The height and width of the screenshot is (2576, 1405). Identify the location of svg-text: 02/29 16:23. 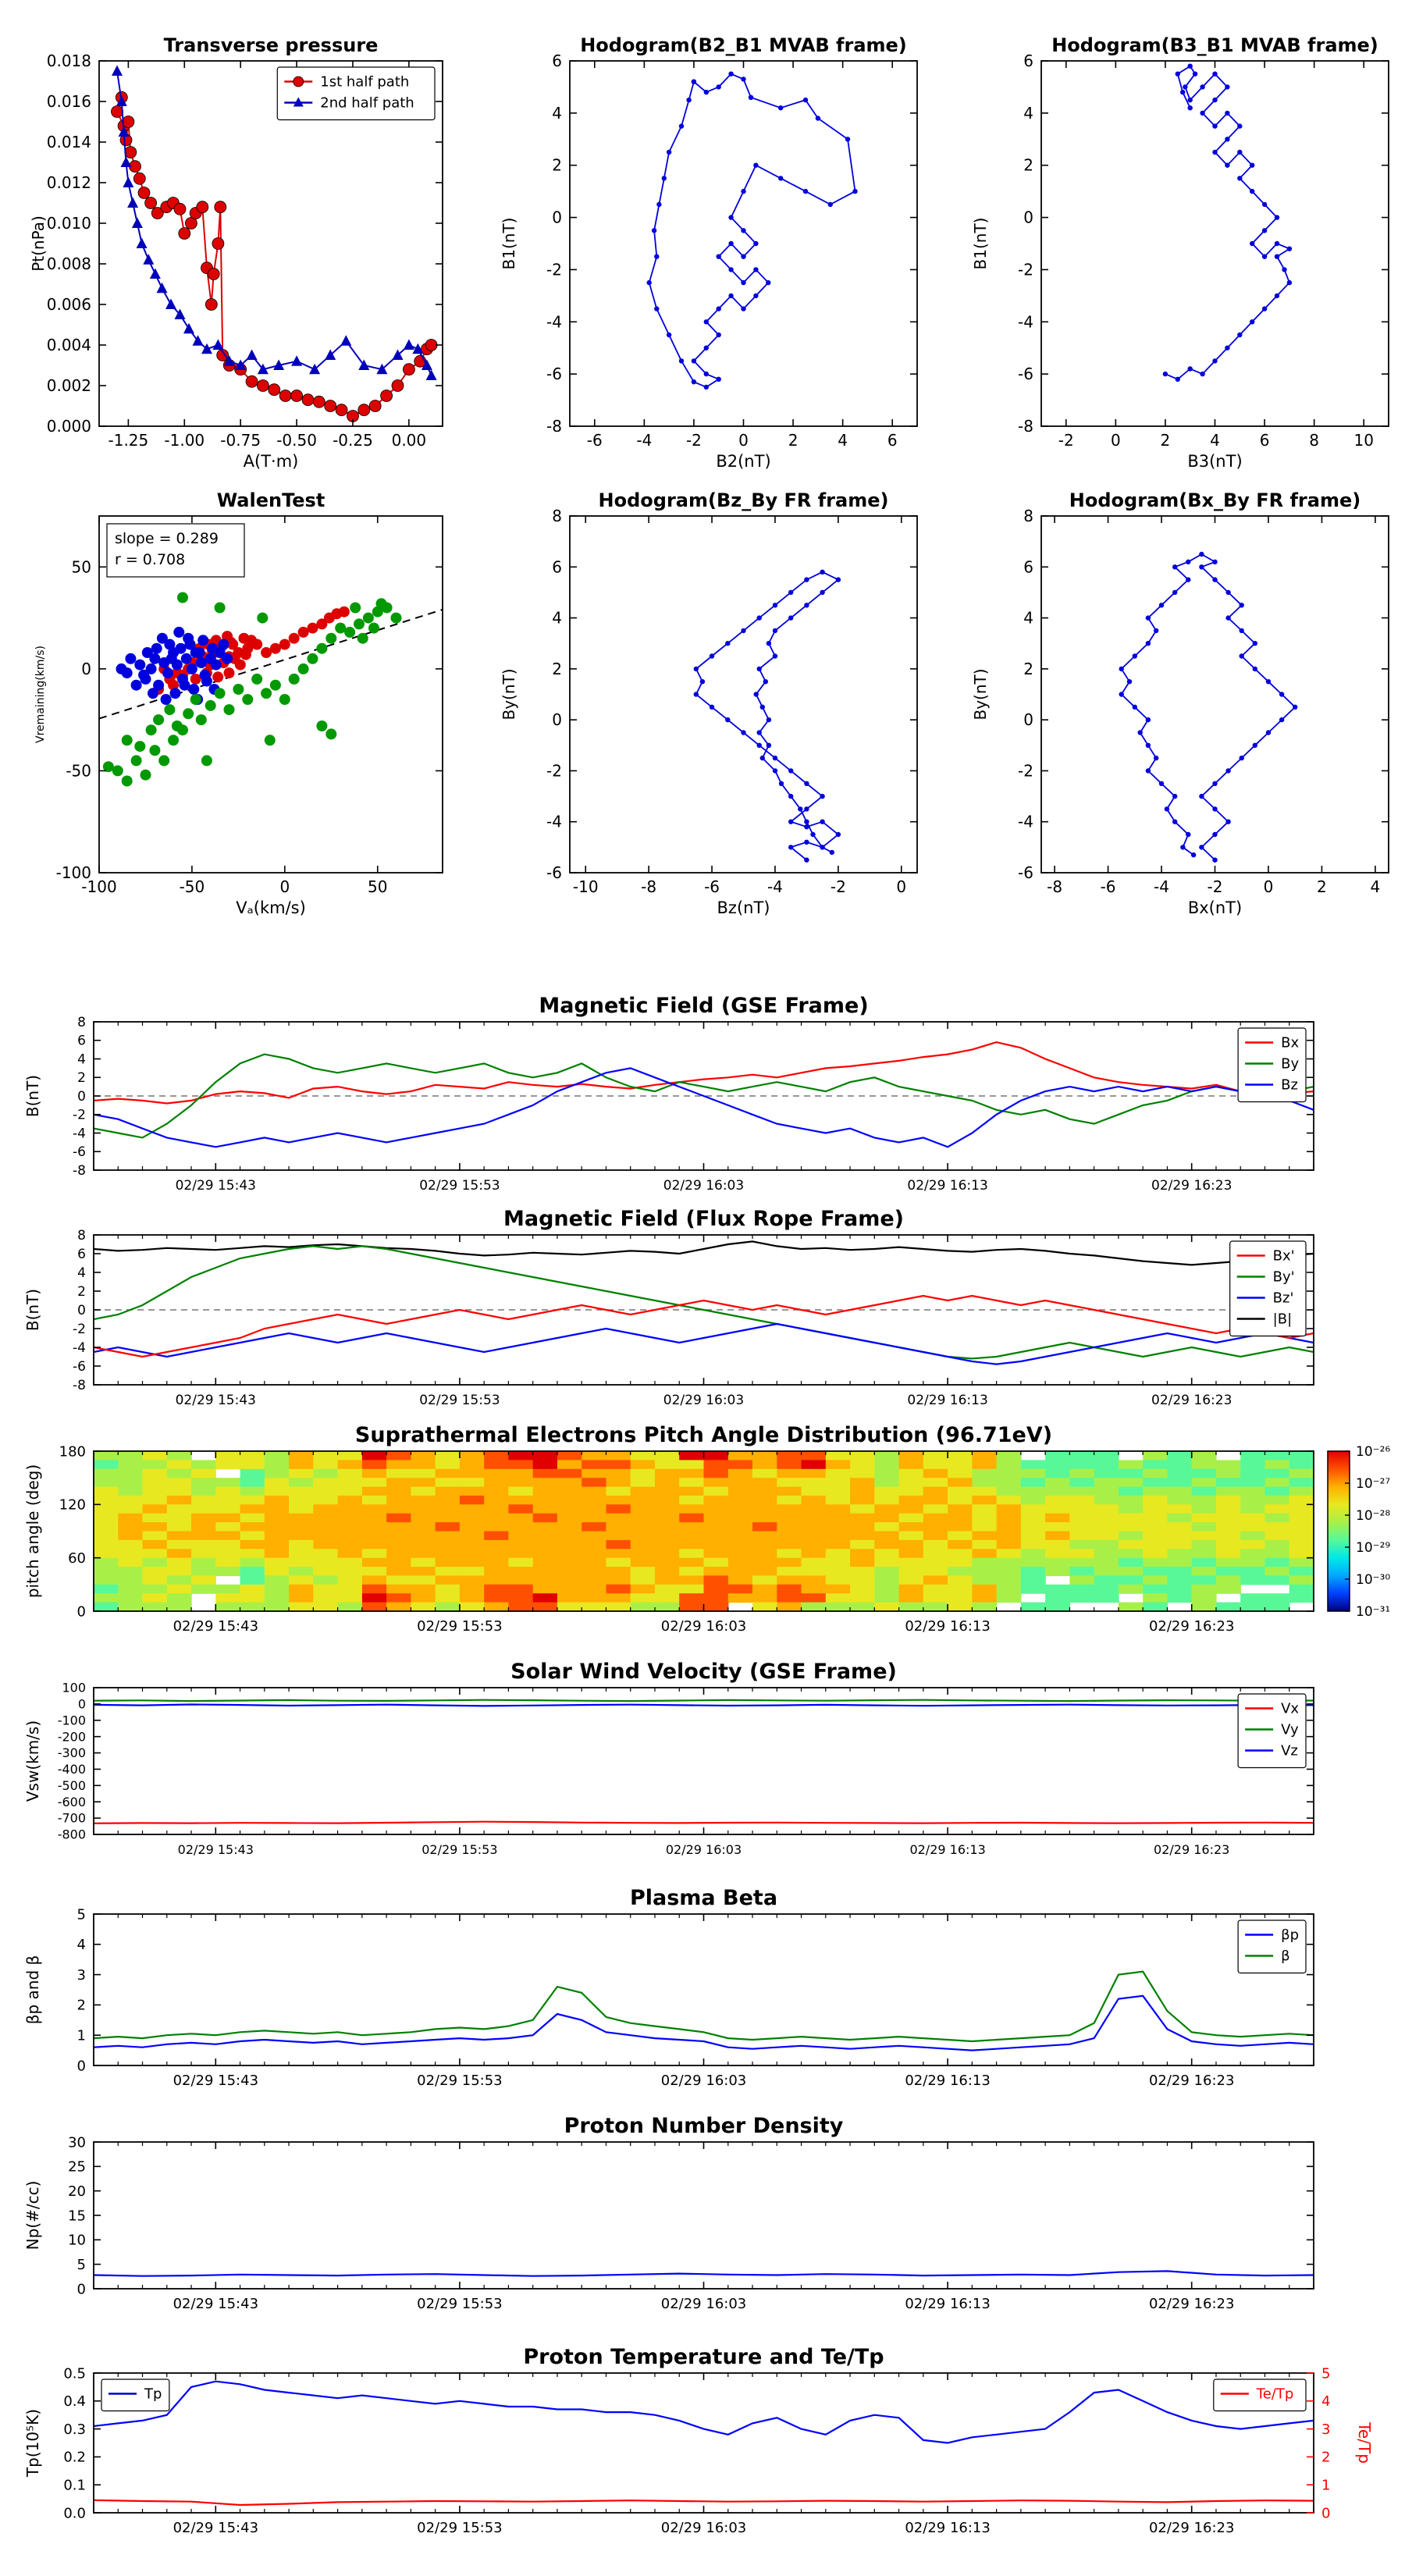
(1191, 1849).